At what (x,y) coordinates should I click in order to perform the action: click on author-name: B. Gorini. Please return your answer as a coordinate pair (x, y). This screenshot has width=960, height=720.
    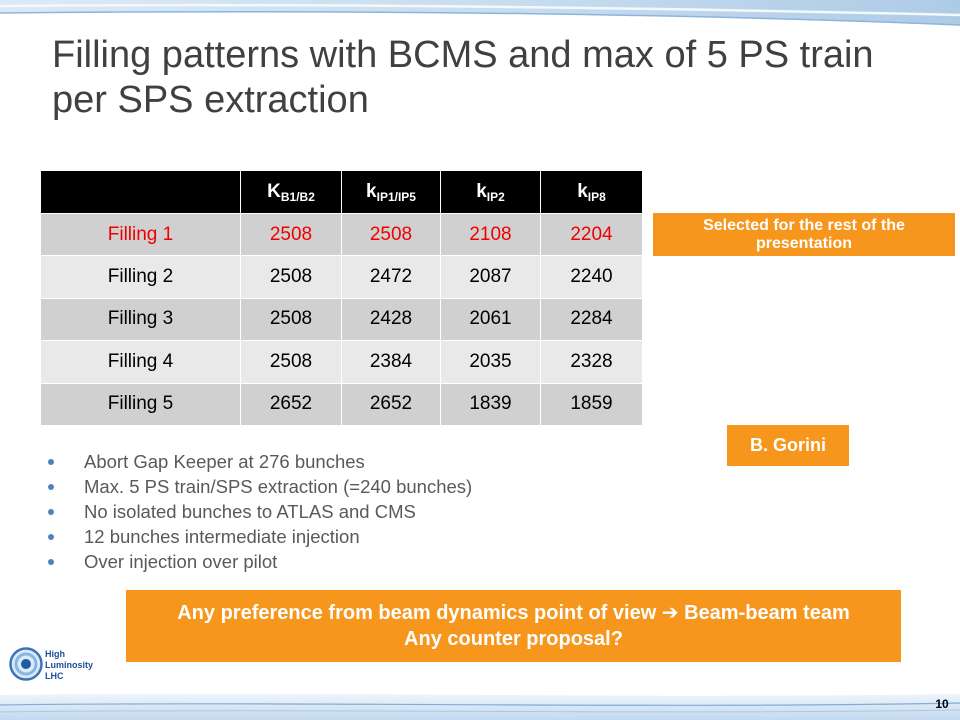
    Looking at the image, I should click on (788, 445).